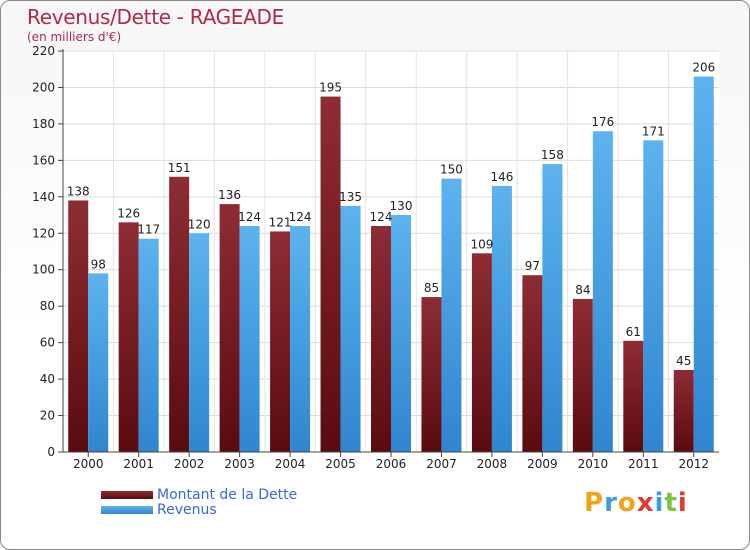  What do you see at coordinates (350, 328) in the screenshot?
I see `bar-revenus-2005` at bounding box center [350, 328].